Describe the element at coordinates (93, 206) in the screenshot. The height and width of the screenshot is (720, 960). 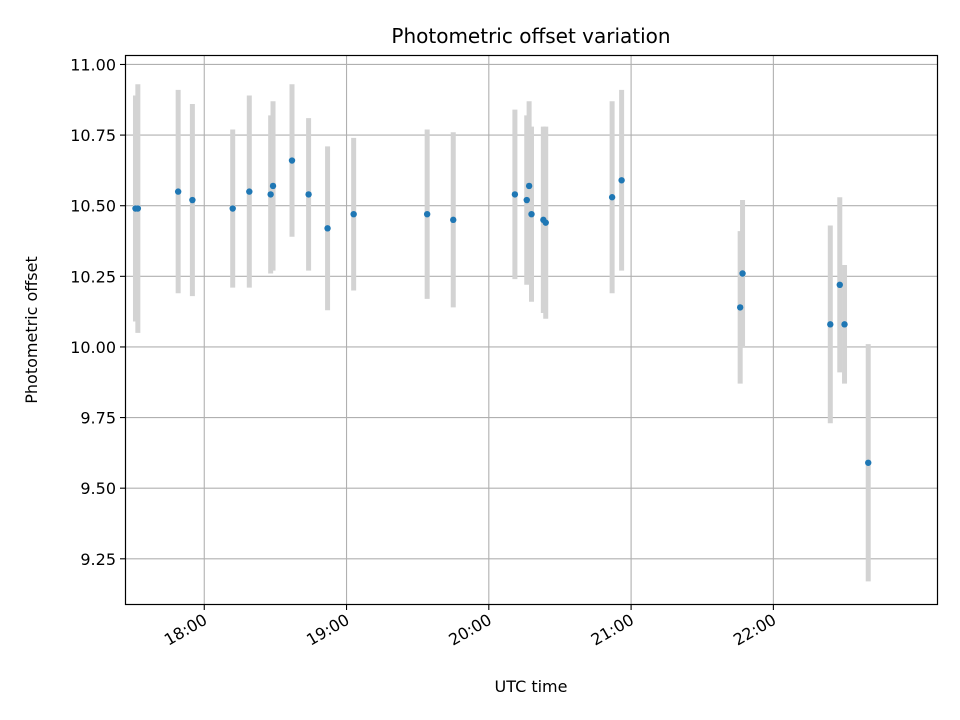
I see `y-tick-label: 10.50` at that location.